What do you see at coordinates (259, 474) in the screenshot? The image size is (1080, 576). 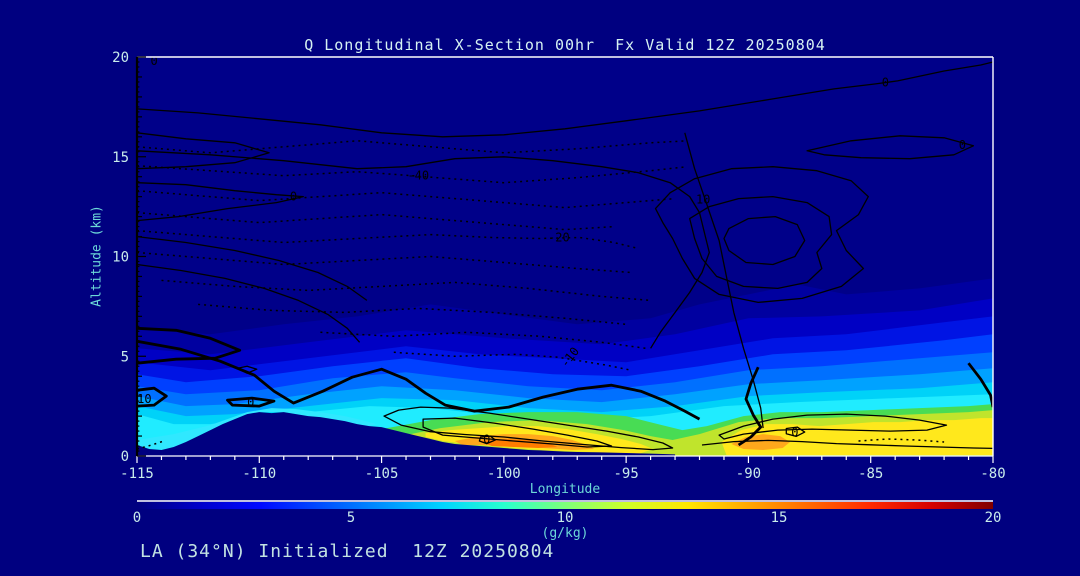 I see `x-tick-label: -110` at bounding box center [259, 474].